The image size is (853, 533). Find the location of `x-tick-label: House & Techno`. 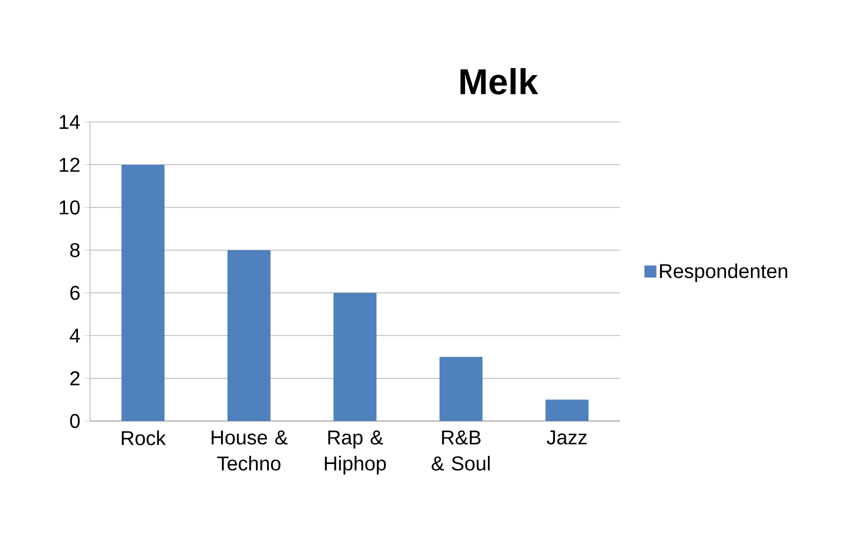

x-tick-label: House & Techno is located at coordinates (250, 450).